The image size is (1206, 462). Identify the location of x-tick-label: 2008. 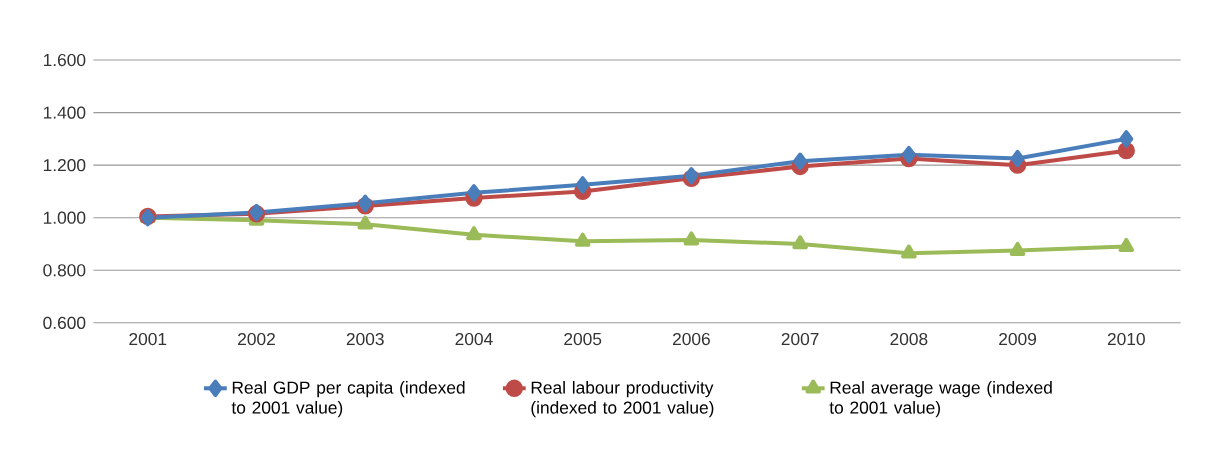
(909, 339).